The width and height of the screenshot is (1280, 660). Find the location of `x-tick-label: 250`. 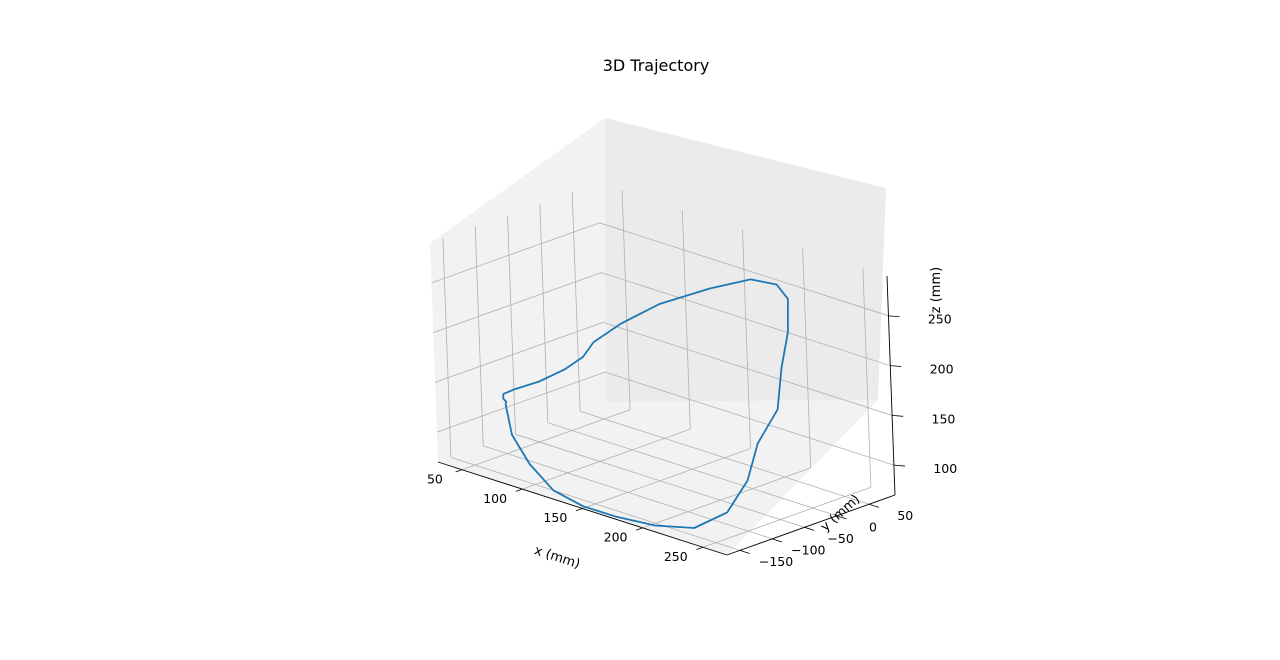

x-tick-label: 250 is located at coordinates (676, 556).